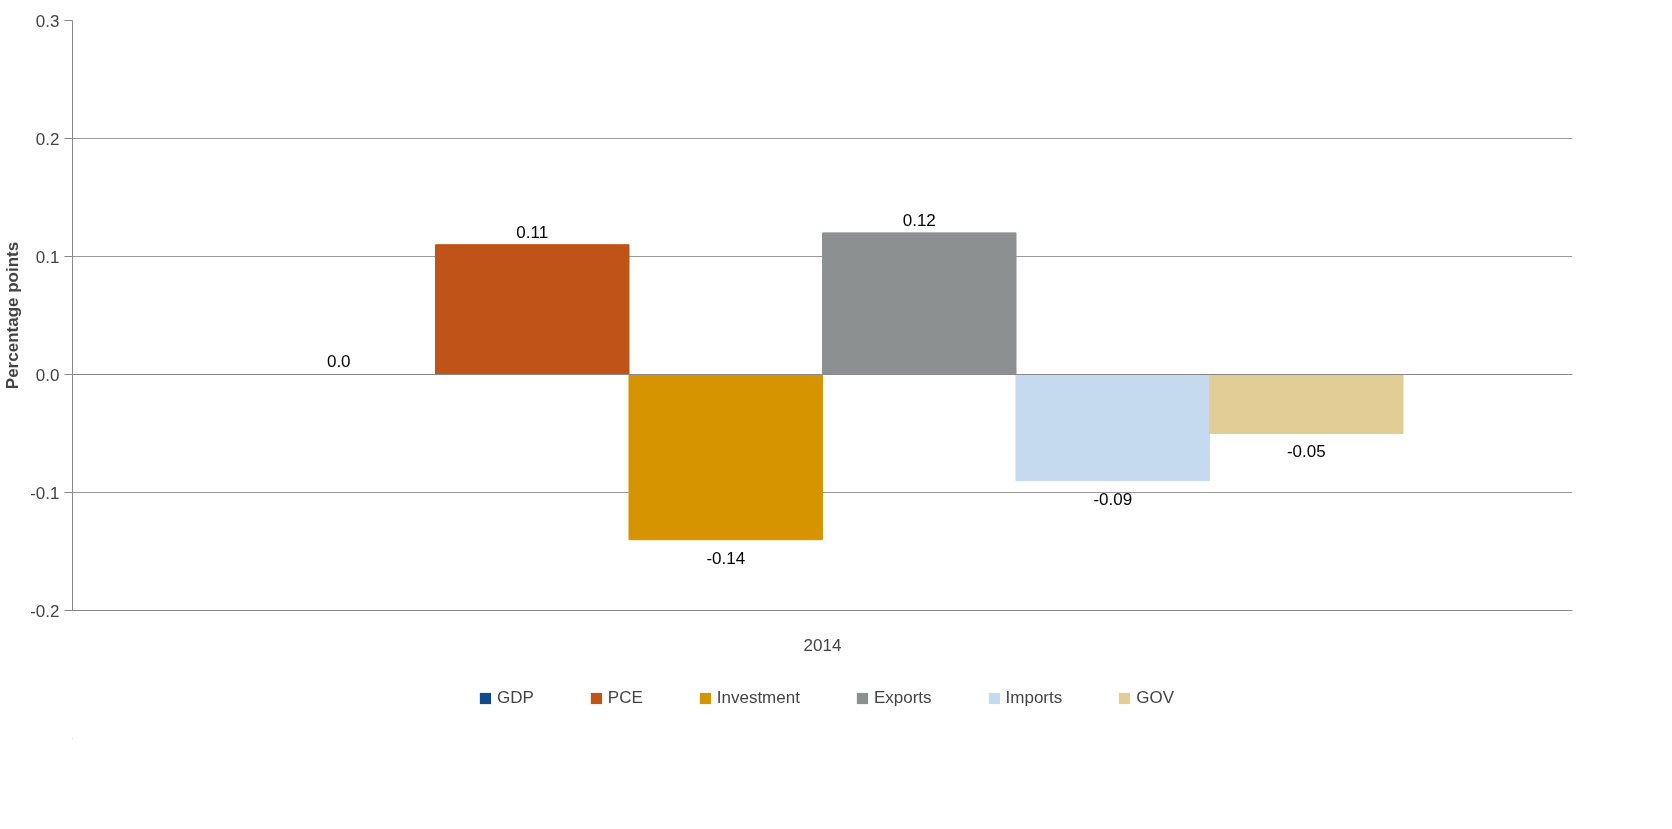  What do you see at coordinates (47, 375) in the screenshot?
I see `y-tick-label: 0.0` at bounding box center [47, 375].